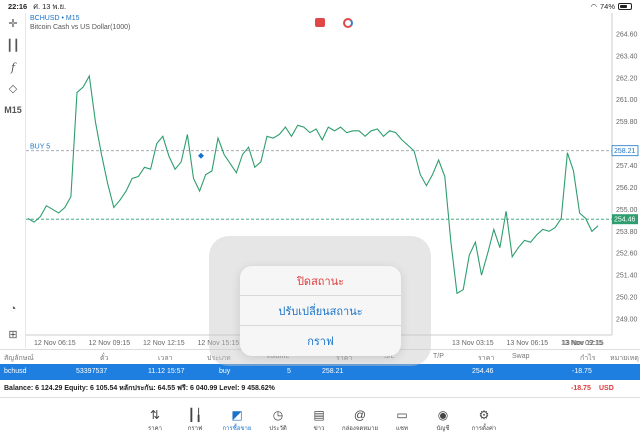 This screenshot has width=640, height=447. Describe the element at coordinates (627, 122) in the screenshot. I see `price-tick-label: 259.80` at that location.